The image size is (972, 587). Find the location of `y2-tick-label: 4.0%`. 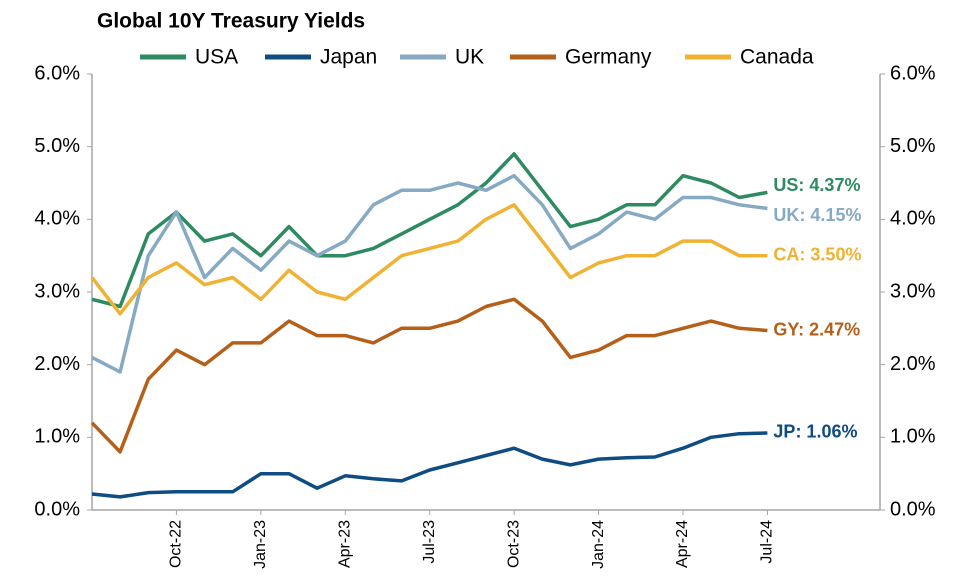

y2-tick-label: 4.0% is located at coordinates (913, 219).